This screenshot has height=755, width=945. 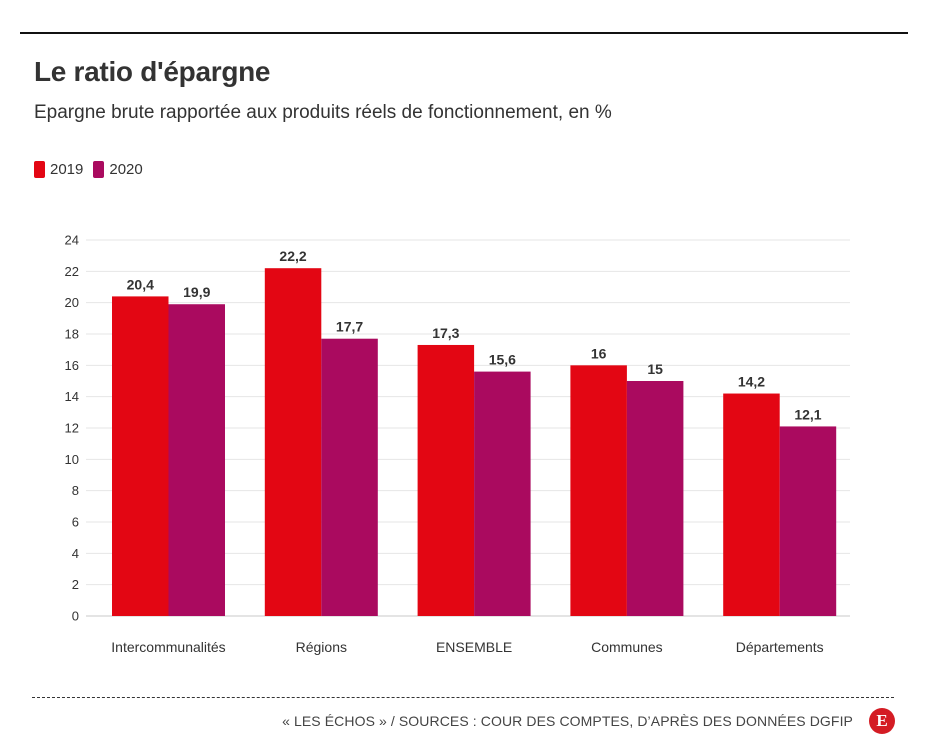 I want to click on y-tick-label: 12, so click(x=72, y=428).